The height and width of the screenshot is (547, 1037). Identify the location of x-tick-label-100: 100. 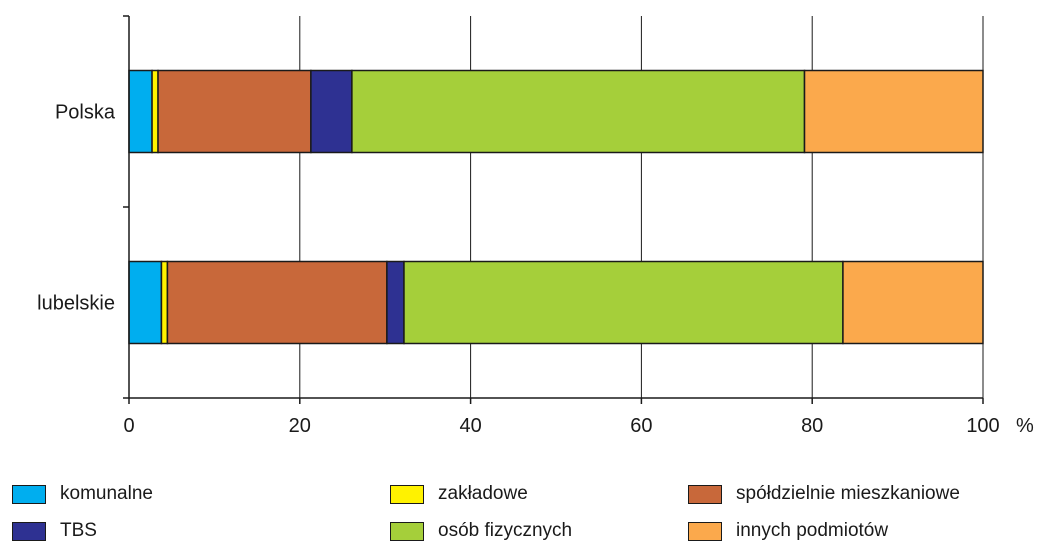
(982, 426).